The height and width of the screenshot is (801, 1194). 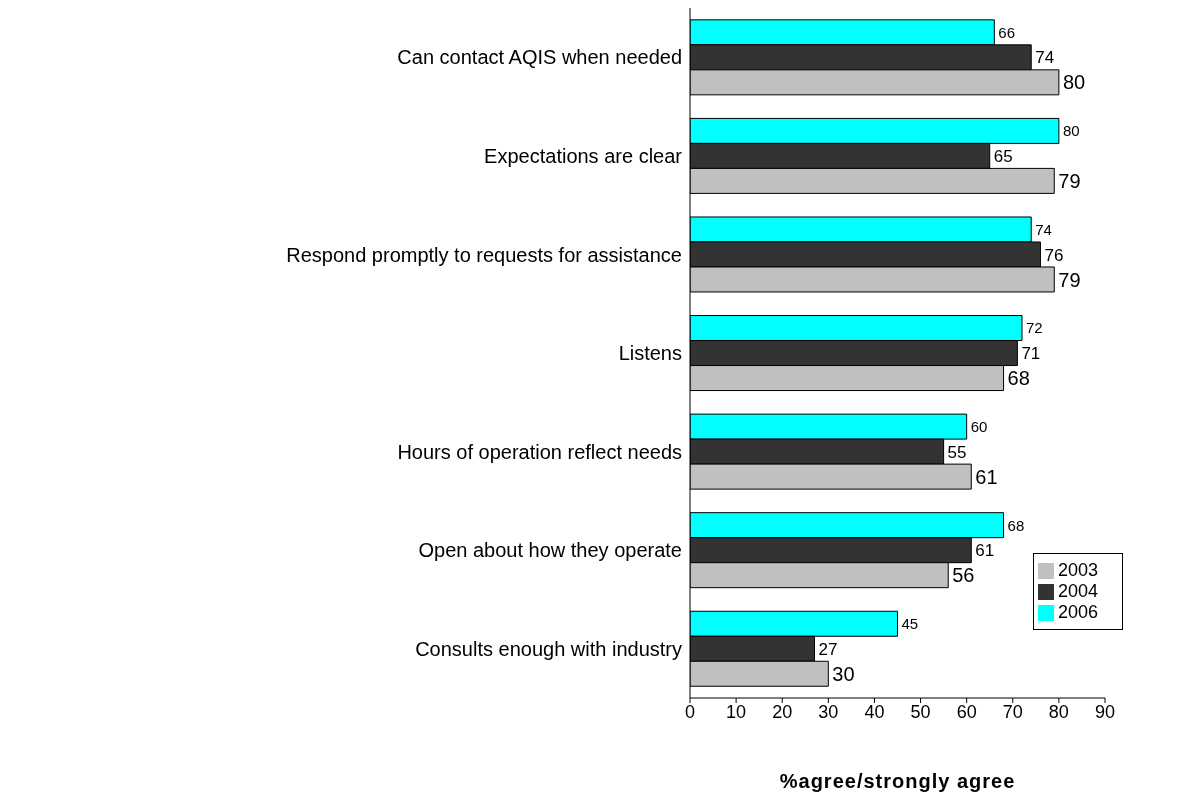 I want to click on legend-label: 2004, so click(x=1078, y=591).